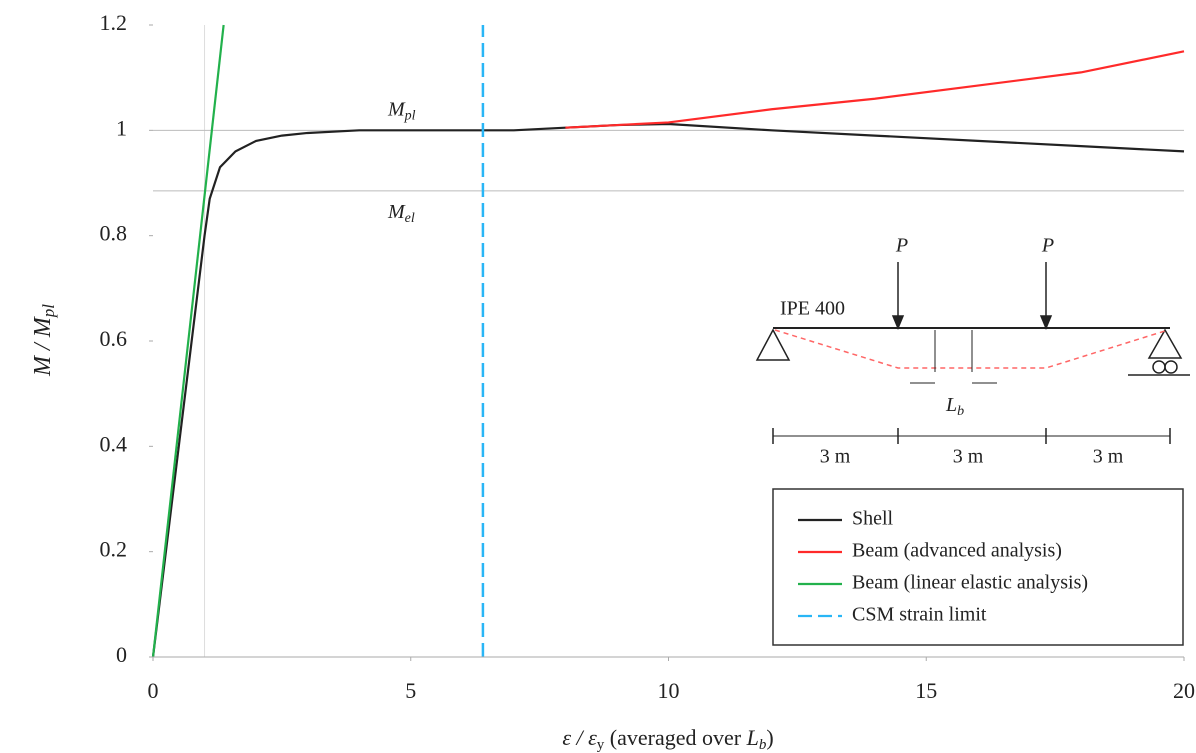 The width and height of the screenshot is (1196, 753). I want to click on x-tick-label: 10, so click(669, 690).